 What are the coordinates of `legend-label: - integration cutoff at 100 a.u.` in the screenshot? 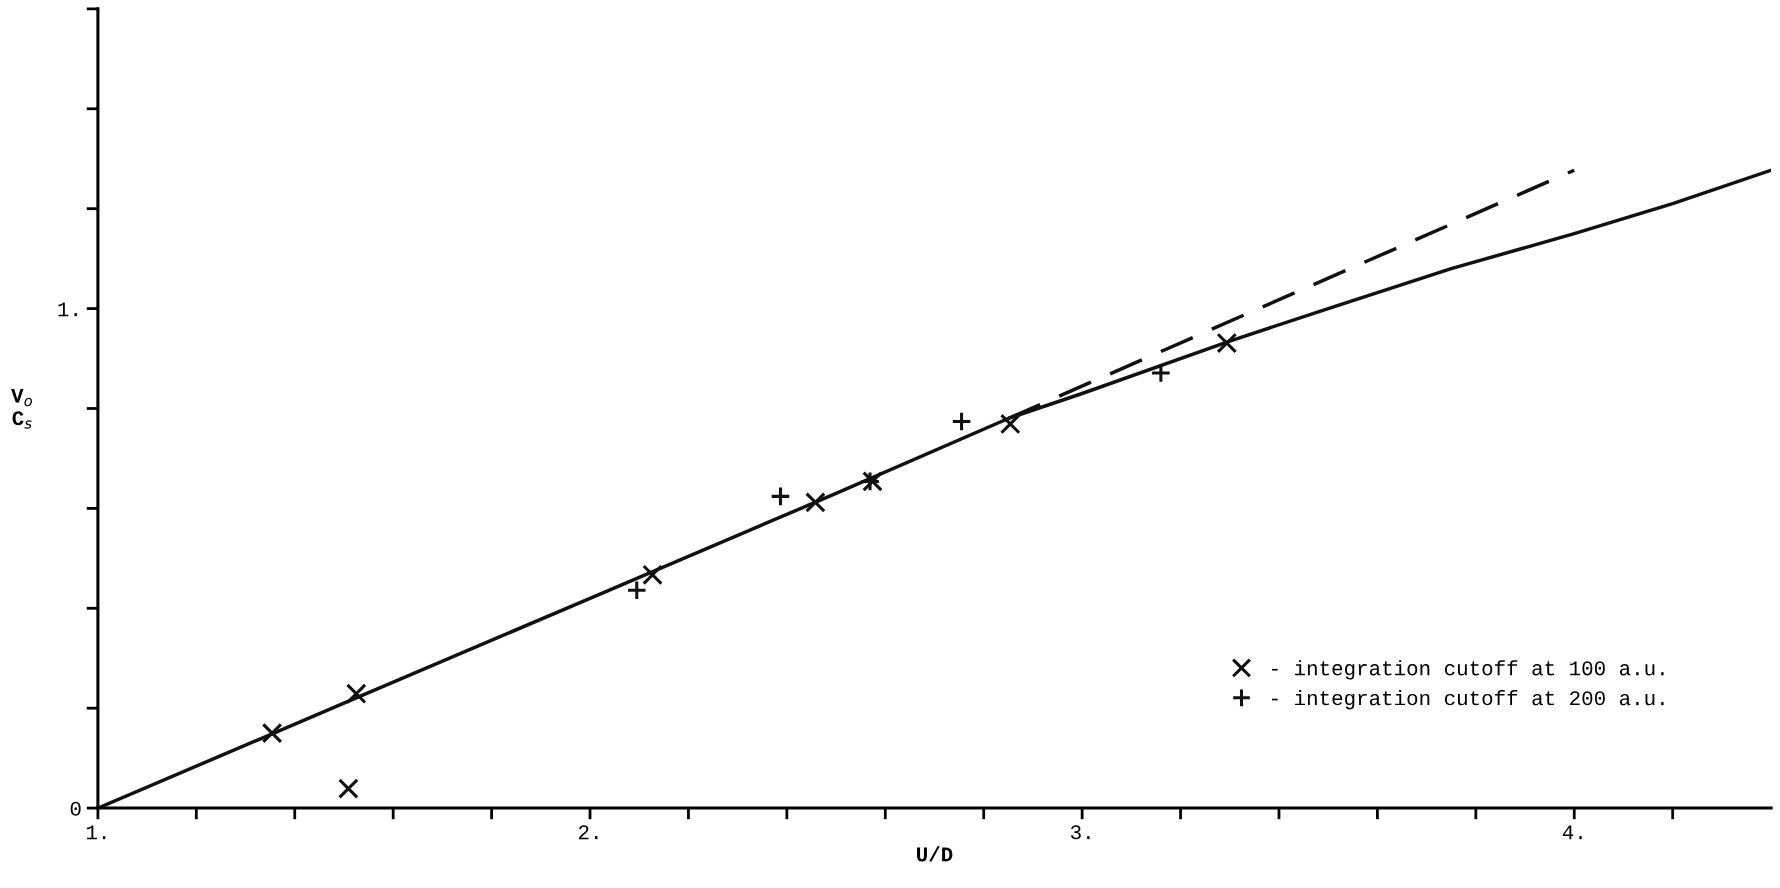 It's located at (1467, 670).